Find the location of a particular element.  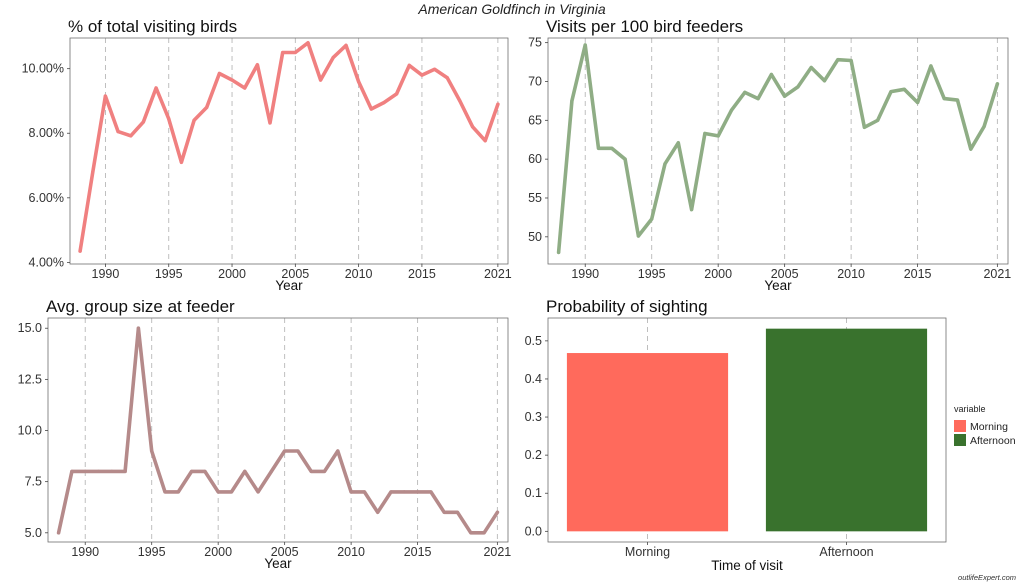

legend-title: variable is located at coordinates (970, 409).